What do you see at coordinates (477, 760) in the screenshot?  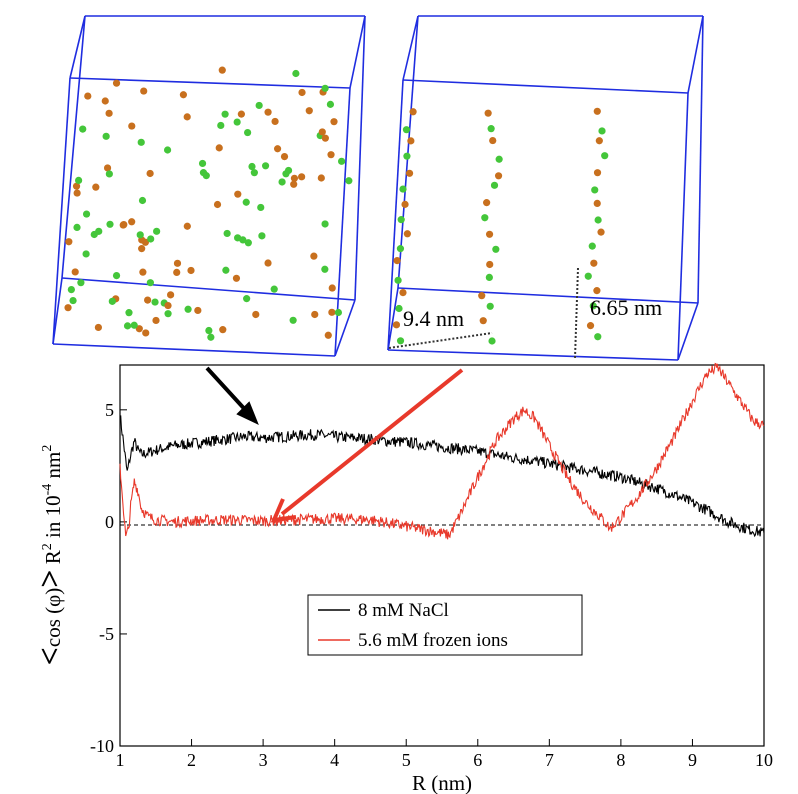 I see `x-tick-label: 6` at bounding box center [477, 760].